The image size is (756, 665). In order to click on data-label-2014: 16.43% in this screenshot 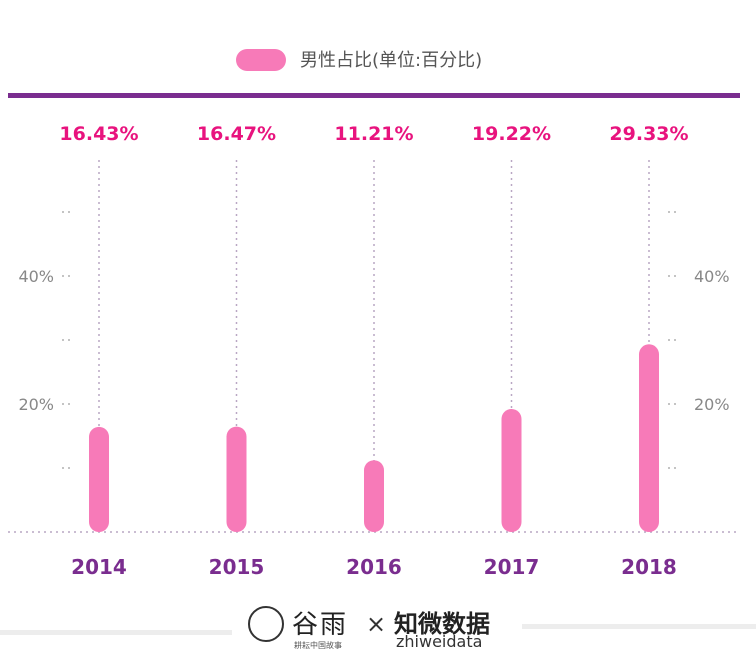, I will do `click(98, 134)`.